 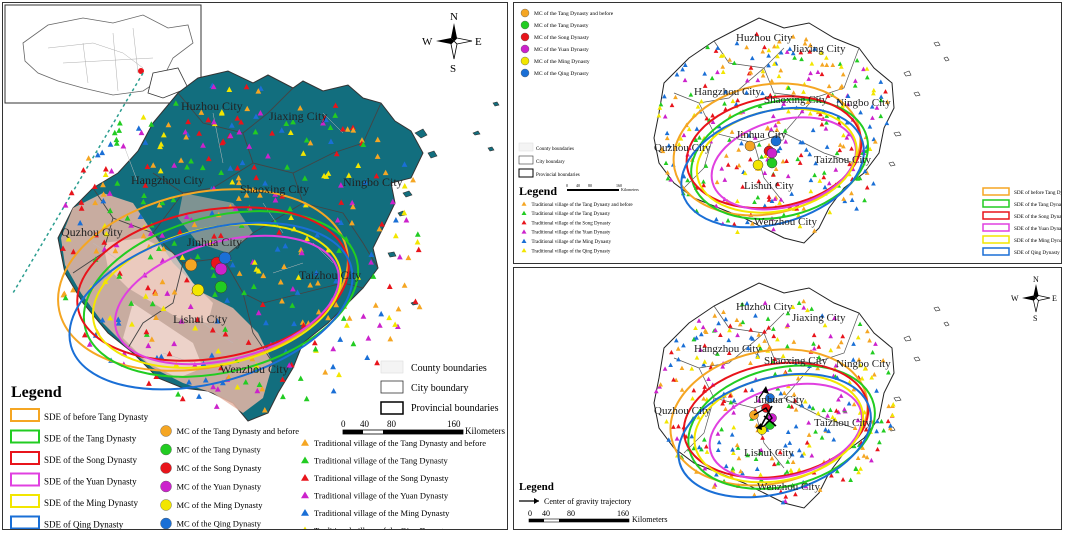 What do you see at coordinates (1035, 318) in the screenshot?
I see `svg-text: S` at bounding box center [1035, 318].